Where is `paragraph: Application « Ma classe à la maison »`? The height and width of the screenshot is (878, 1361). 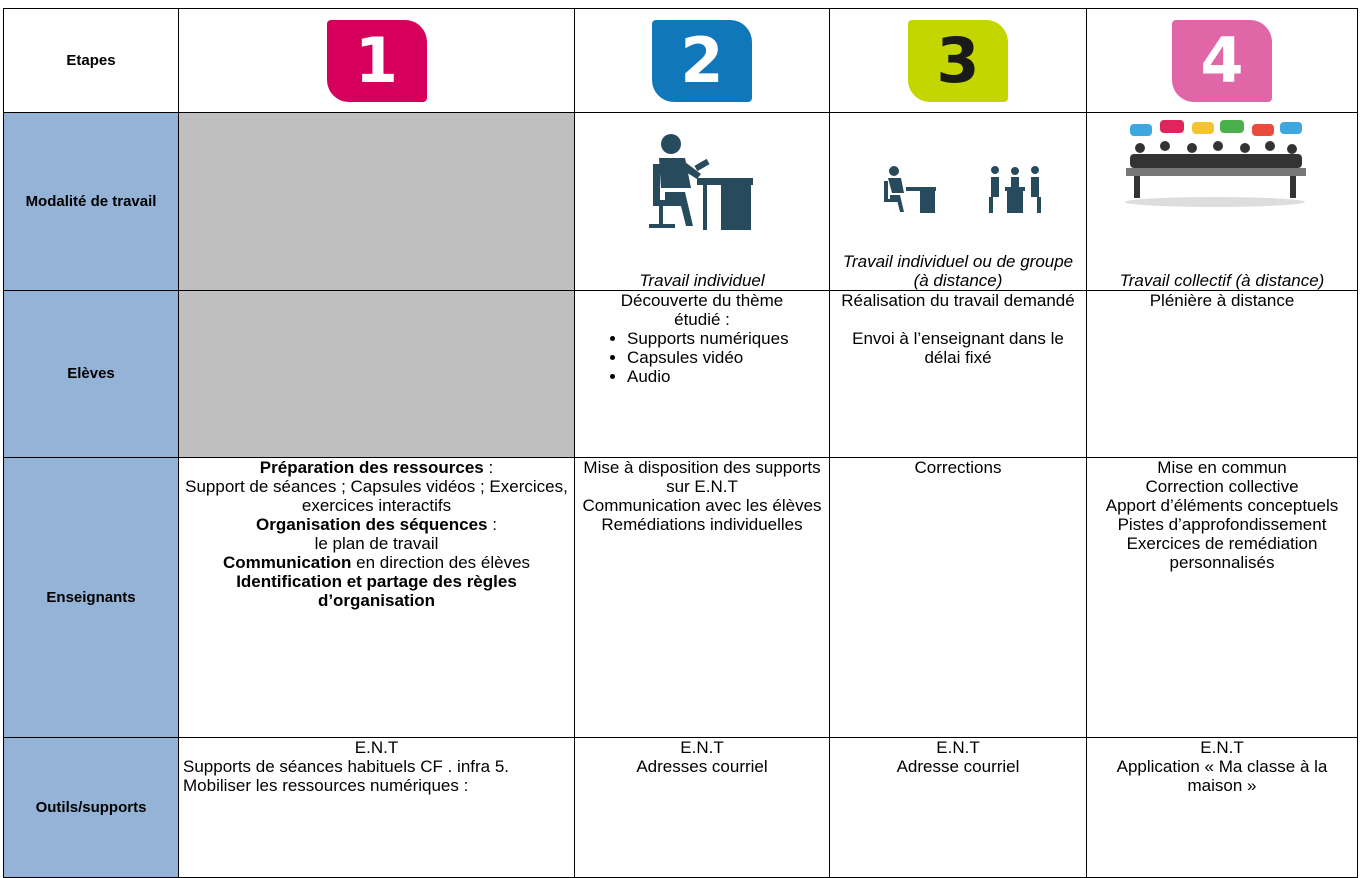
paragraph: Application « Ma classe à la maison » is located at coordinates (1222, 776).